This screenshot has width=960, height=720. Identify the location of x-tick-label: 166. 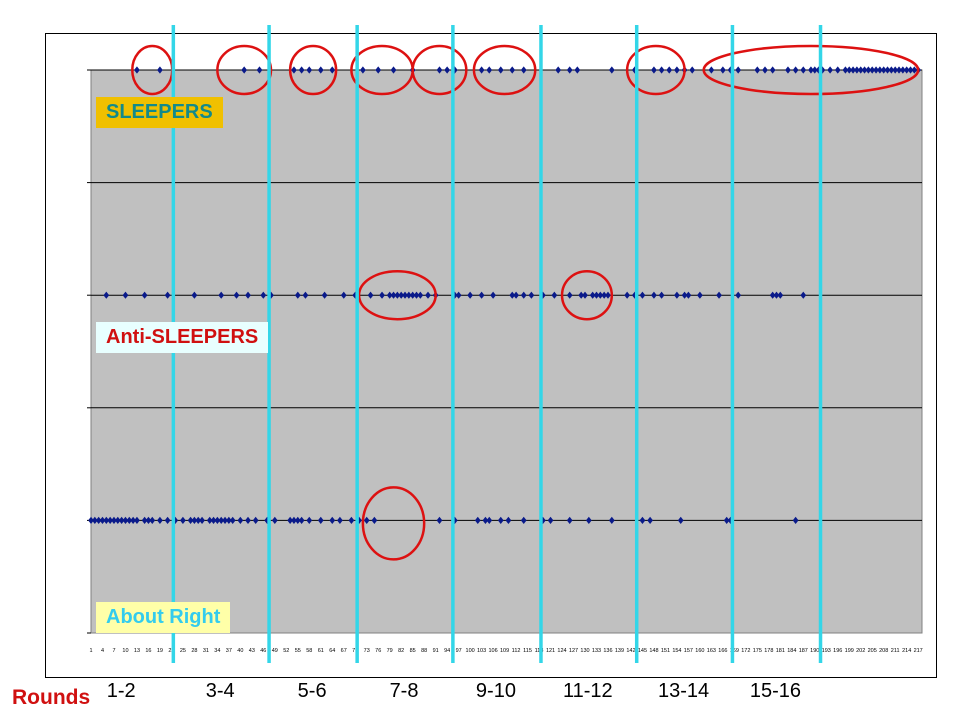
(722, 651).